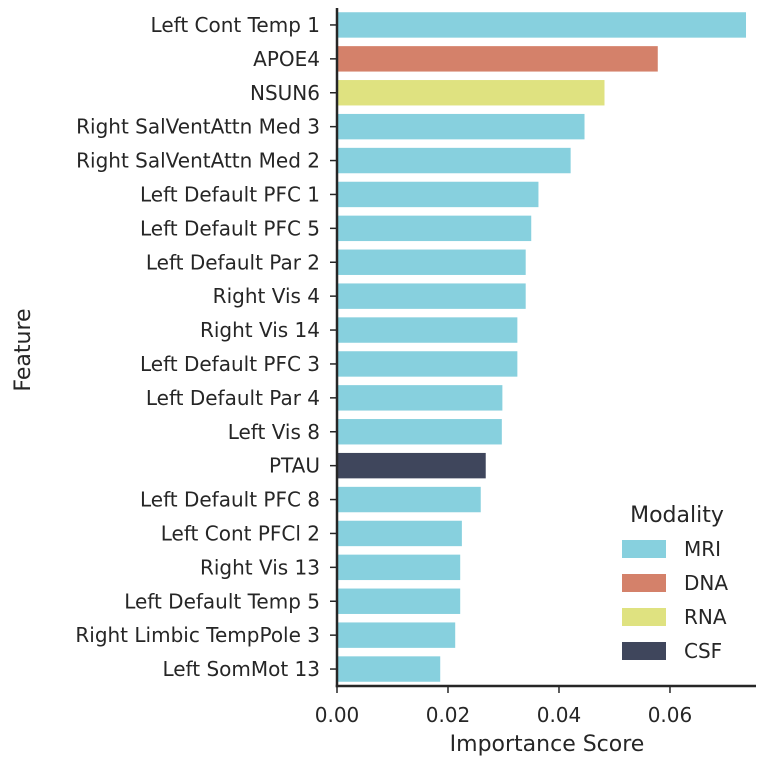 Image resolution: width=765 pixels, height=766 pixels. Describe the element at coordinates (504, 706) in the screenshot. I see `x-ticks: 0.00 0.02 0.04 0.06` at that location.